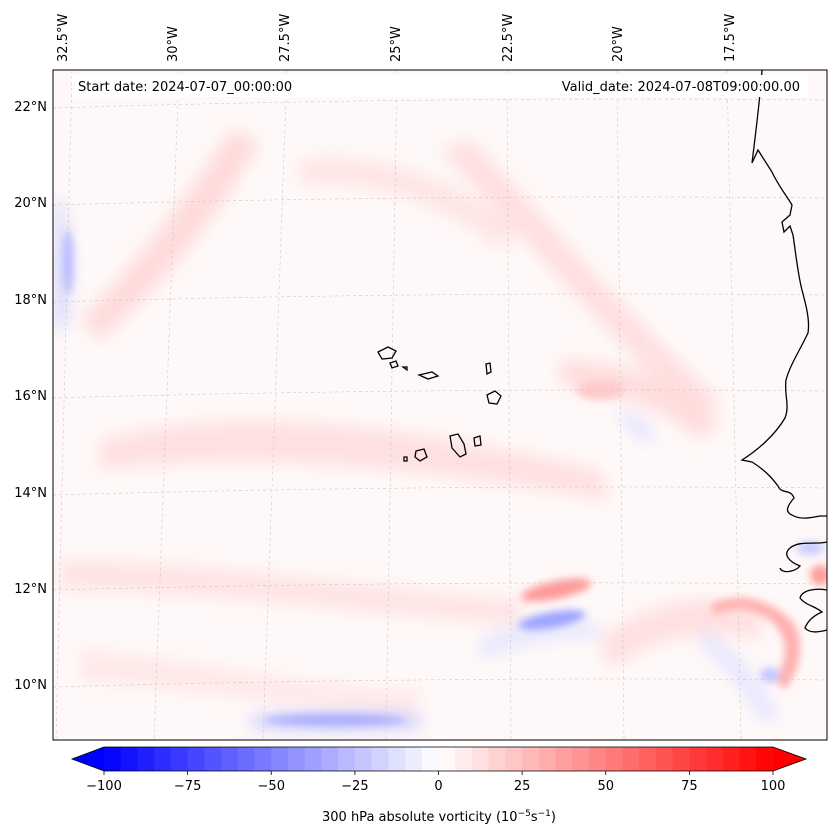  Describe the element at coordinates (618, 44) in the screenshot. I see `lon-label: 20°W` at that location.